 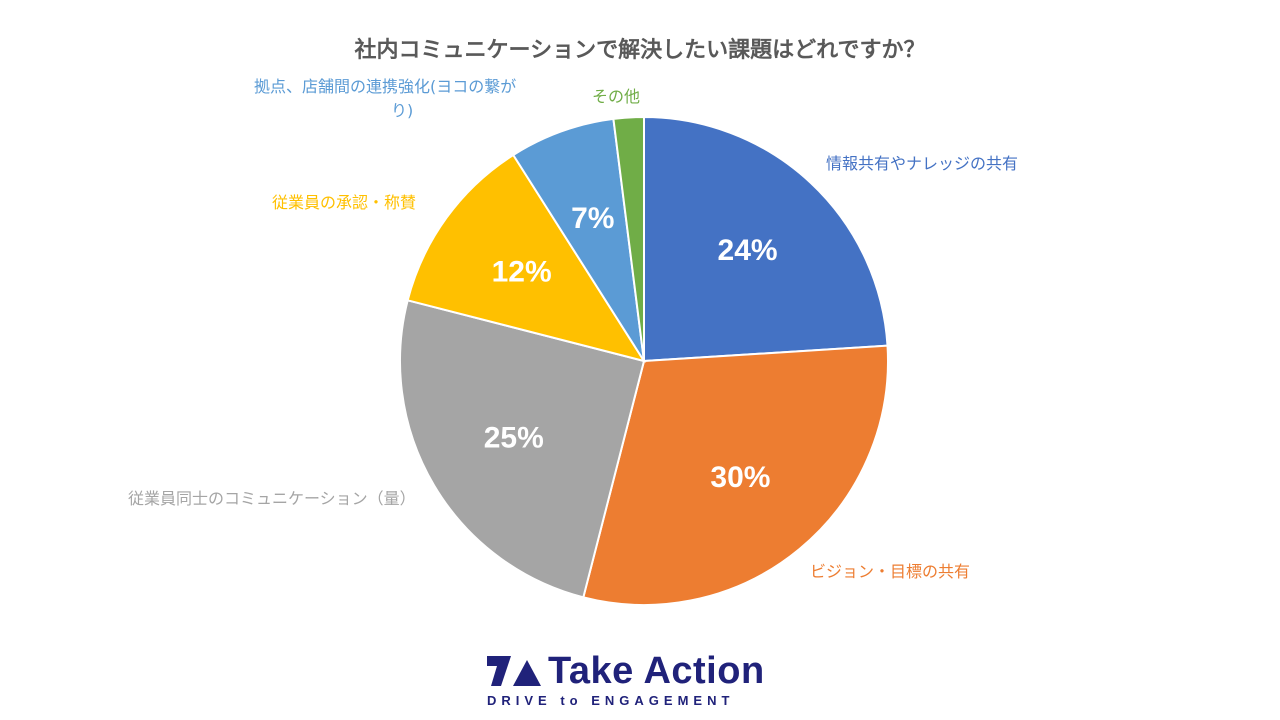 What do you see at coordinates (616, 96) in the screenshot?
I see `label-other: その他` at bounding box center [616, 96].